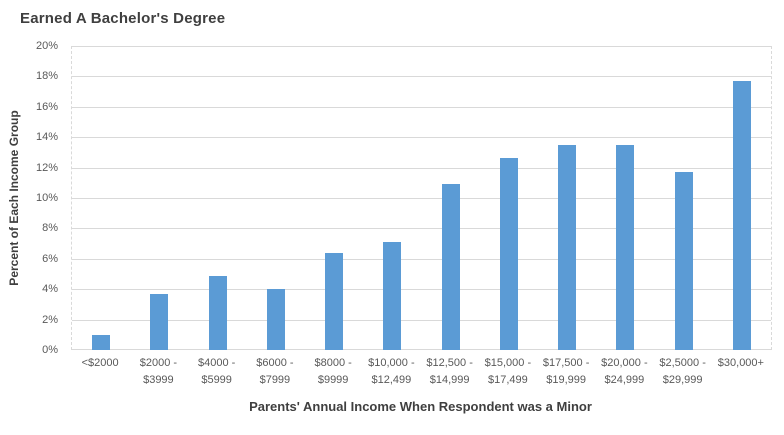  I want to click on x-tick-label: $20,000 - $24,999, so click(624, 371).